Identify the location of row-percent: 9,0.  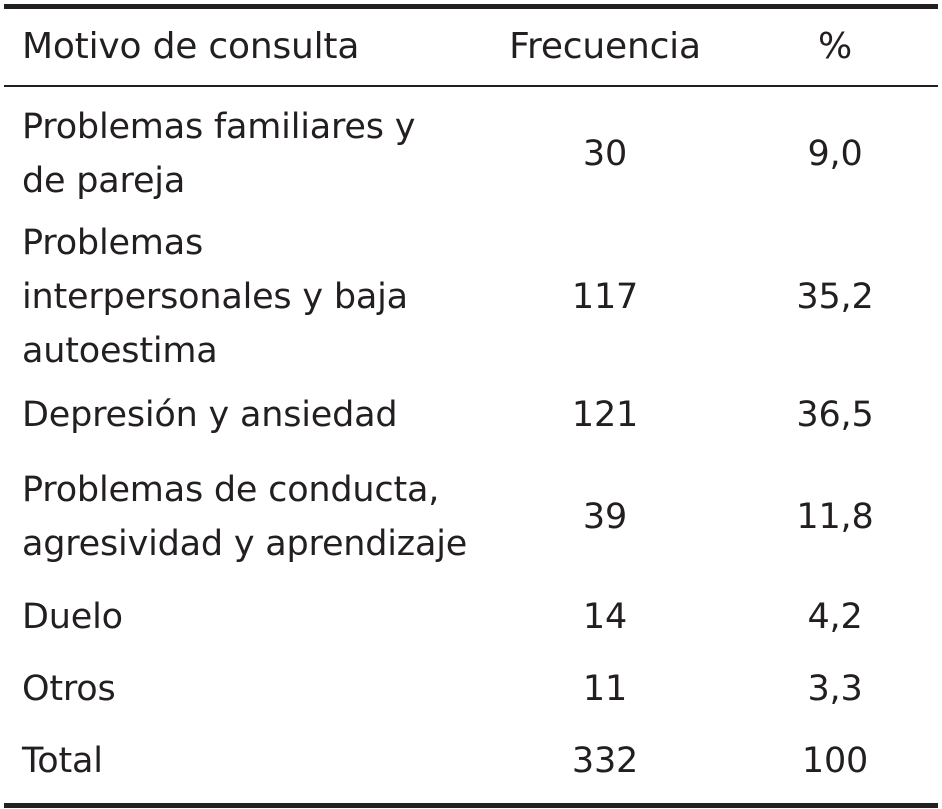
(835, 154).